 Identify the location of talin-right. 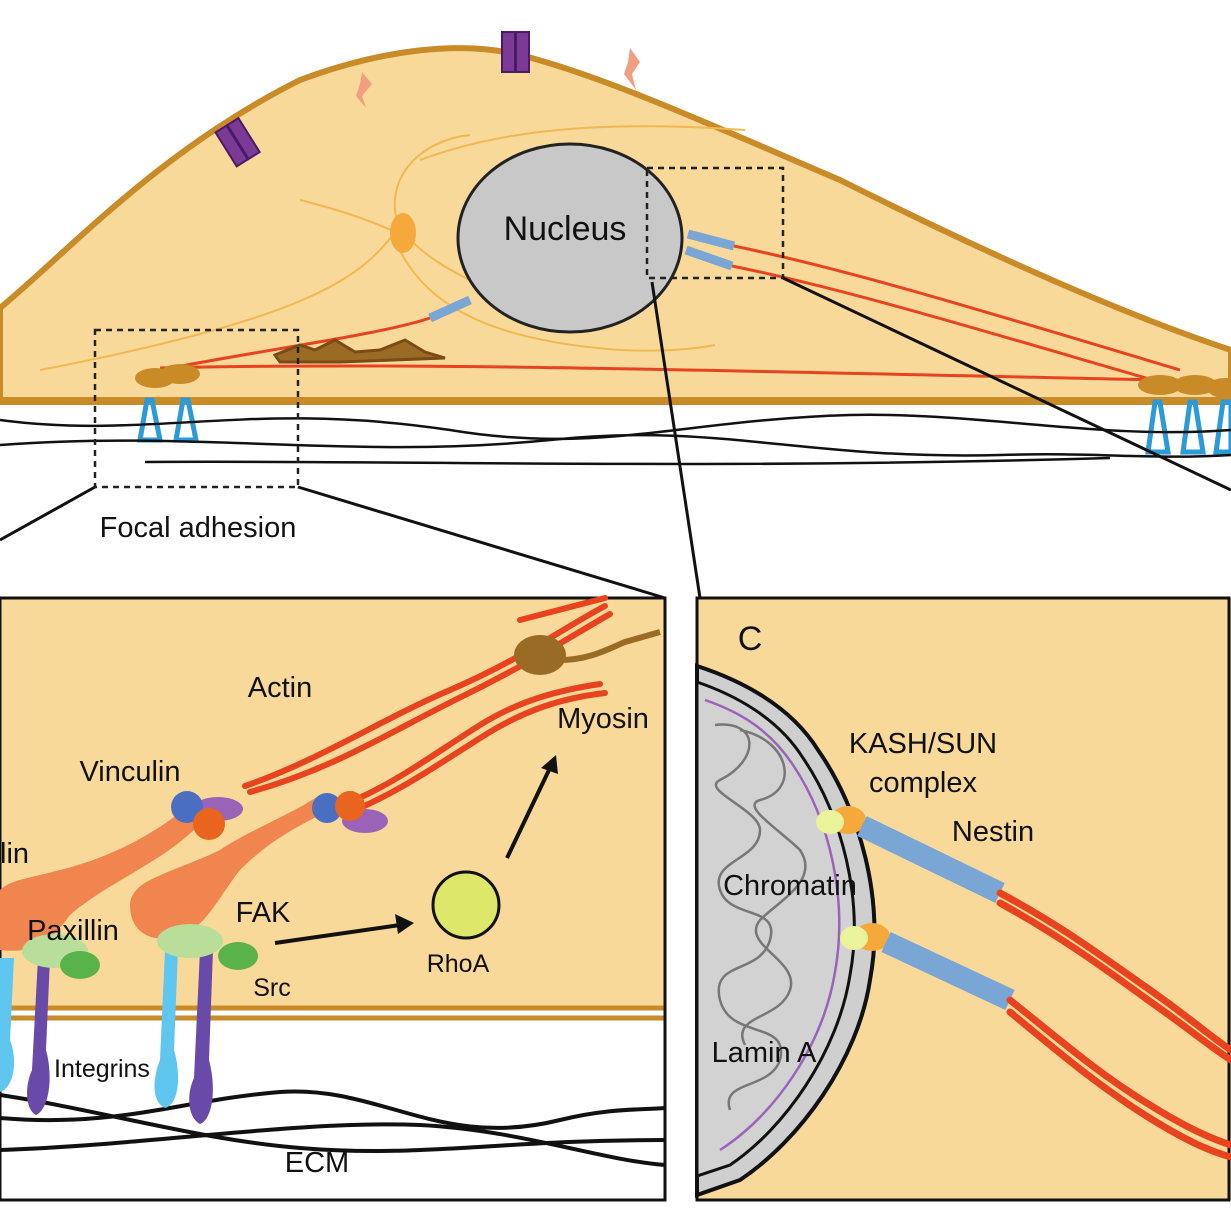
(230, 867).